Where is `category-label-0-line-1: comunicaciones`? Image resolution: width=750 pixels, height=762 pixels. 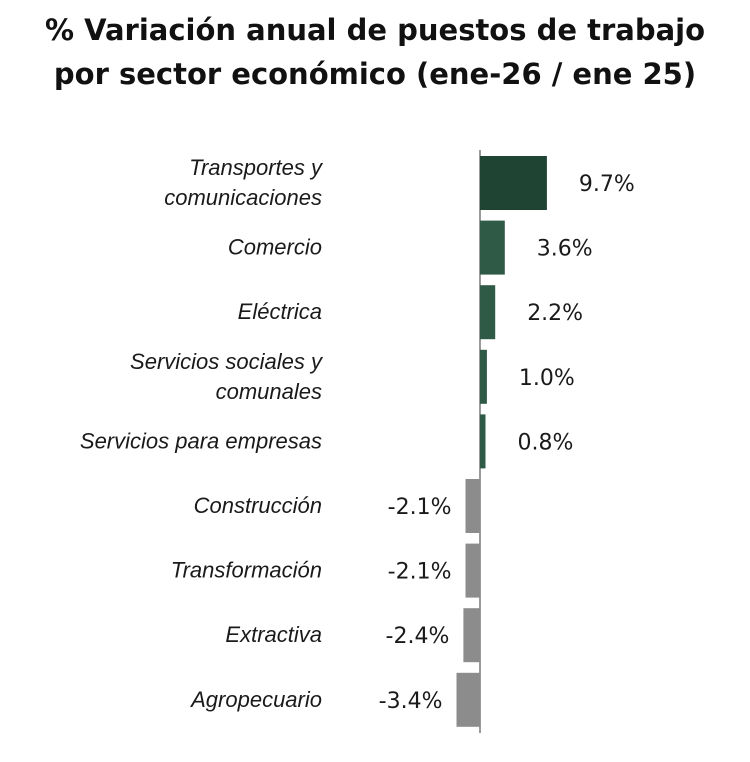
category-label-0-line-1: comunicaciones is located at coordinates (243, 197).